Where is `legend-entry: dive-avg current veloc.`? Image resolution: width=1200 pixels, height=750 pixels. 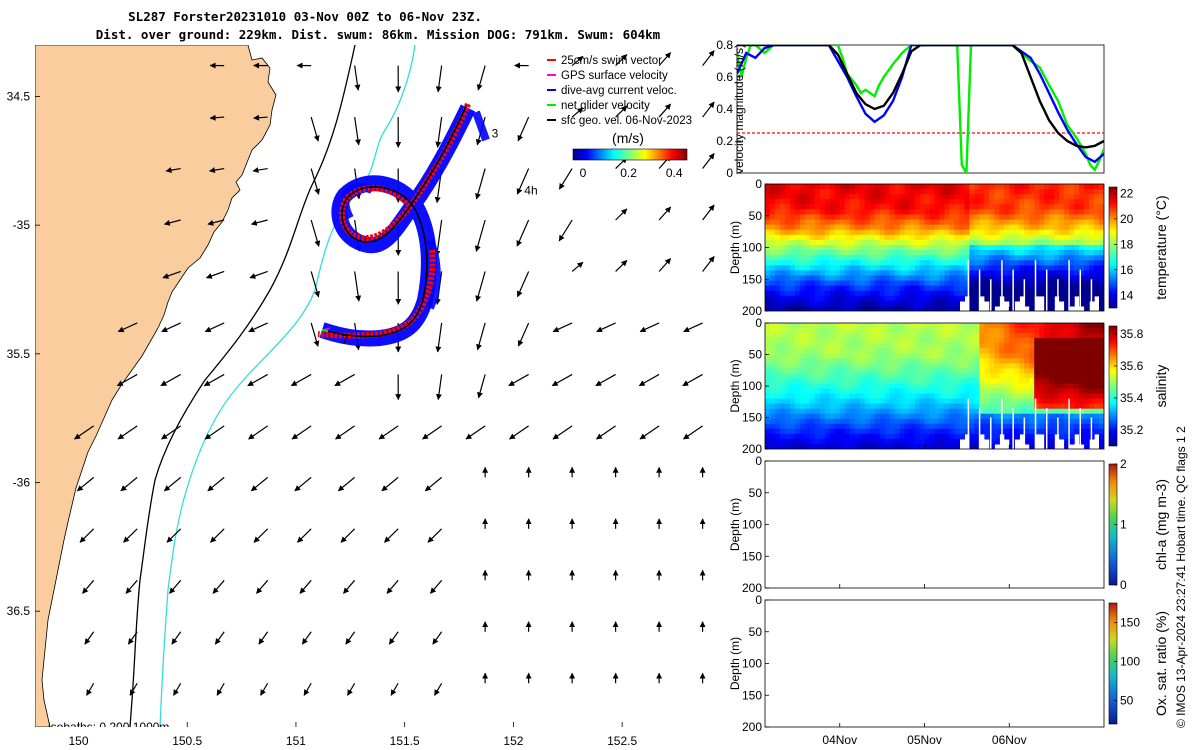
legend-entry: dive-avg current veloc. is located at coordinates (619, 91).